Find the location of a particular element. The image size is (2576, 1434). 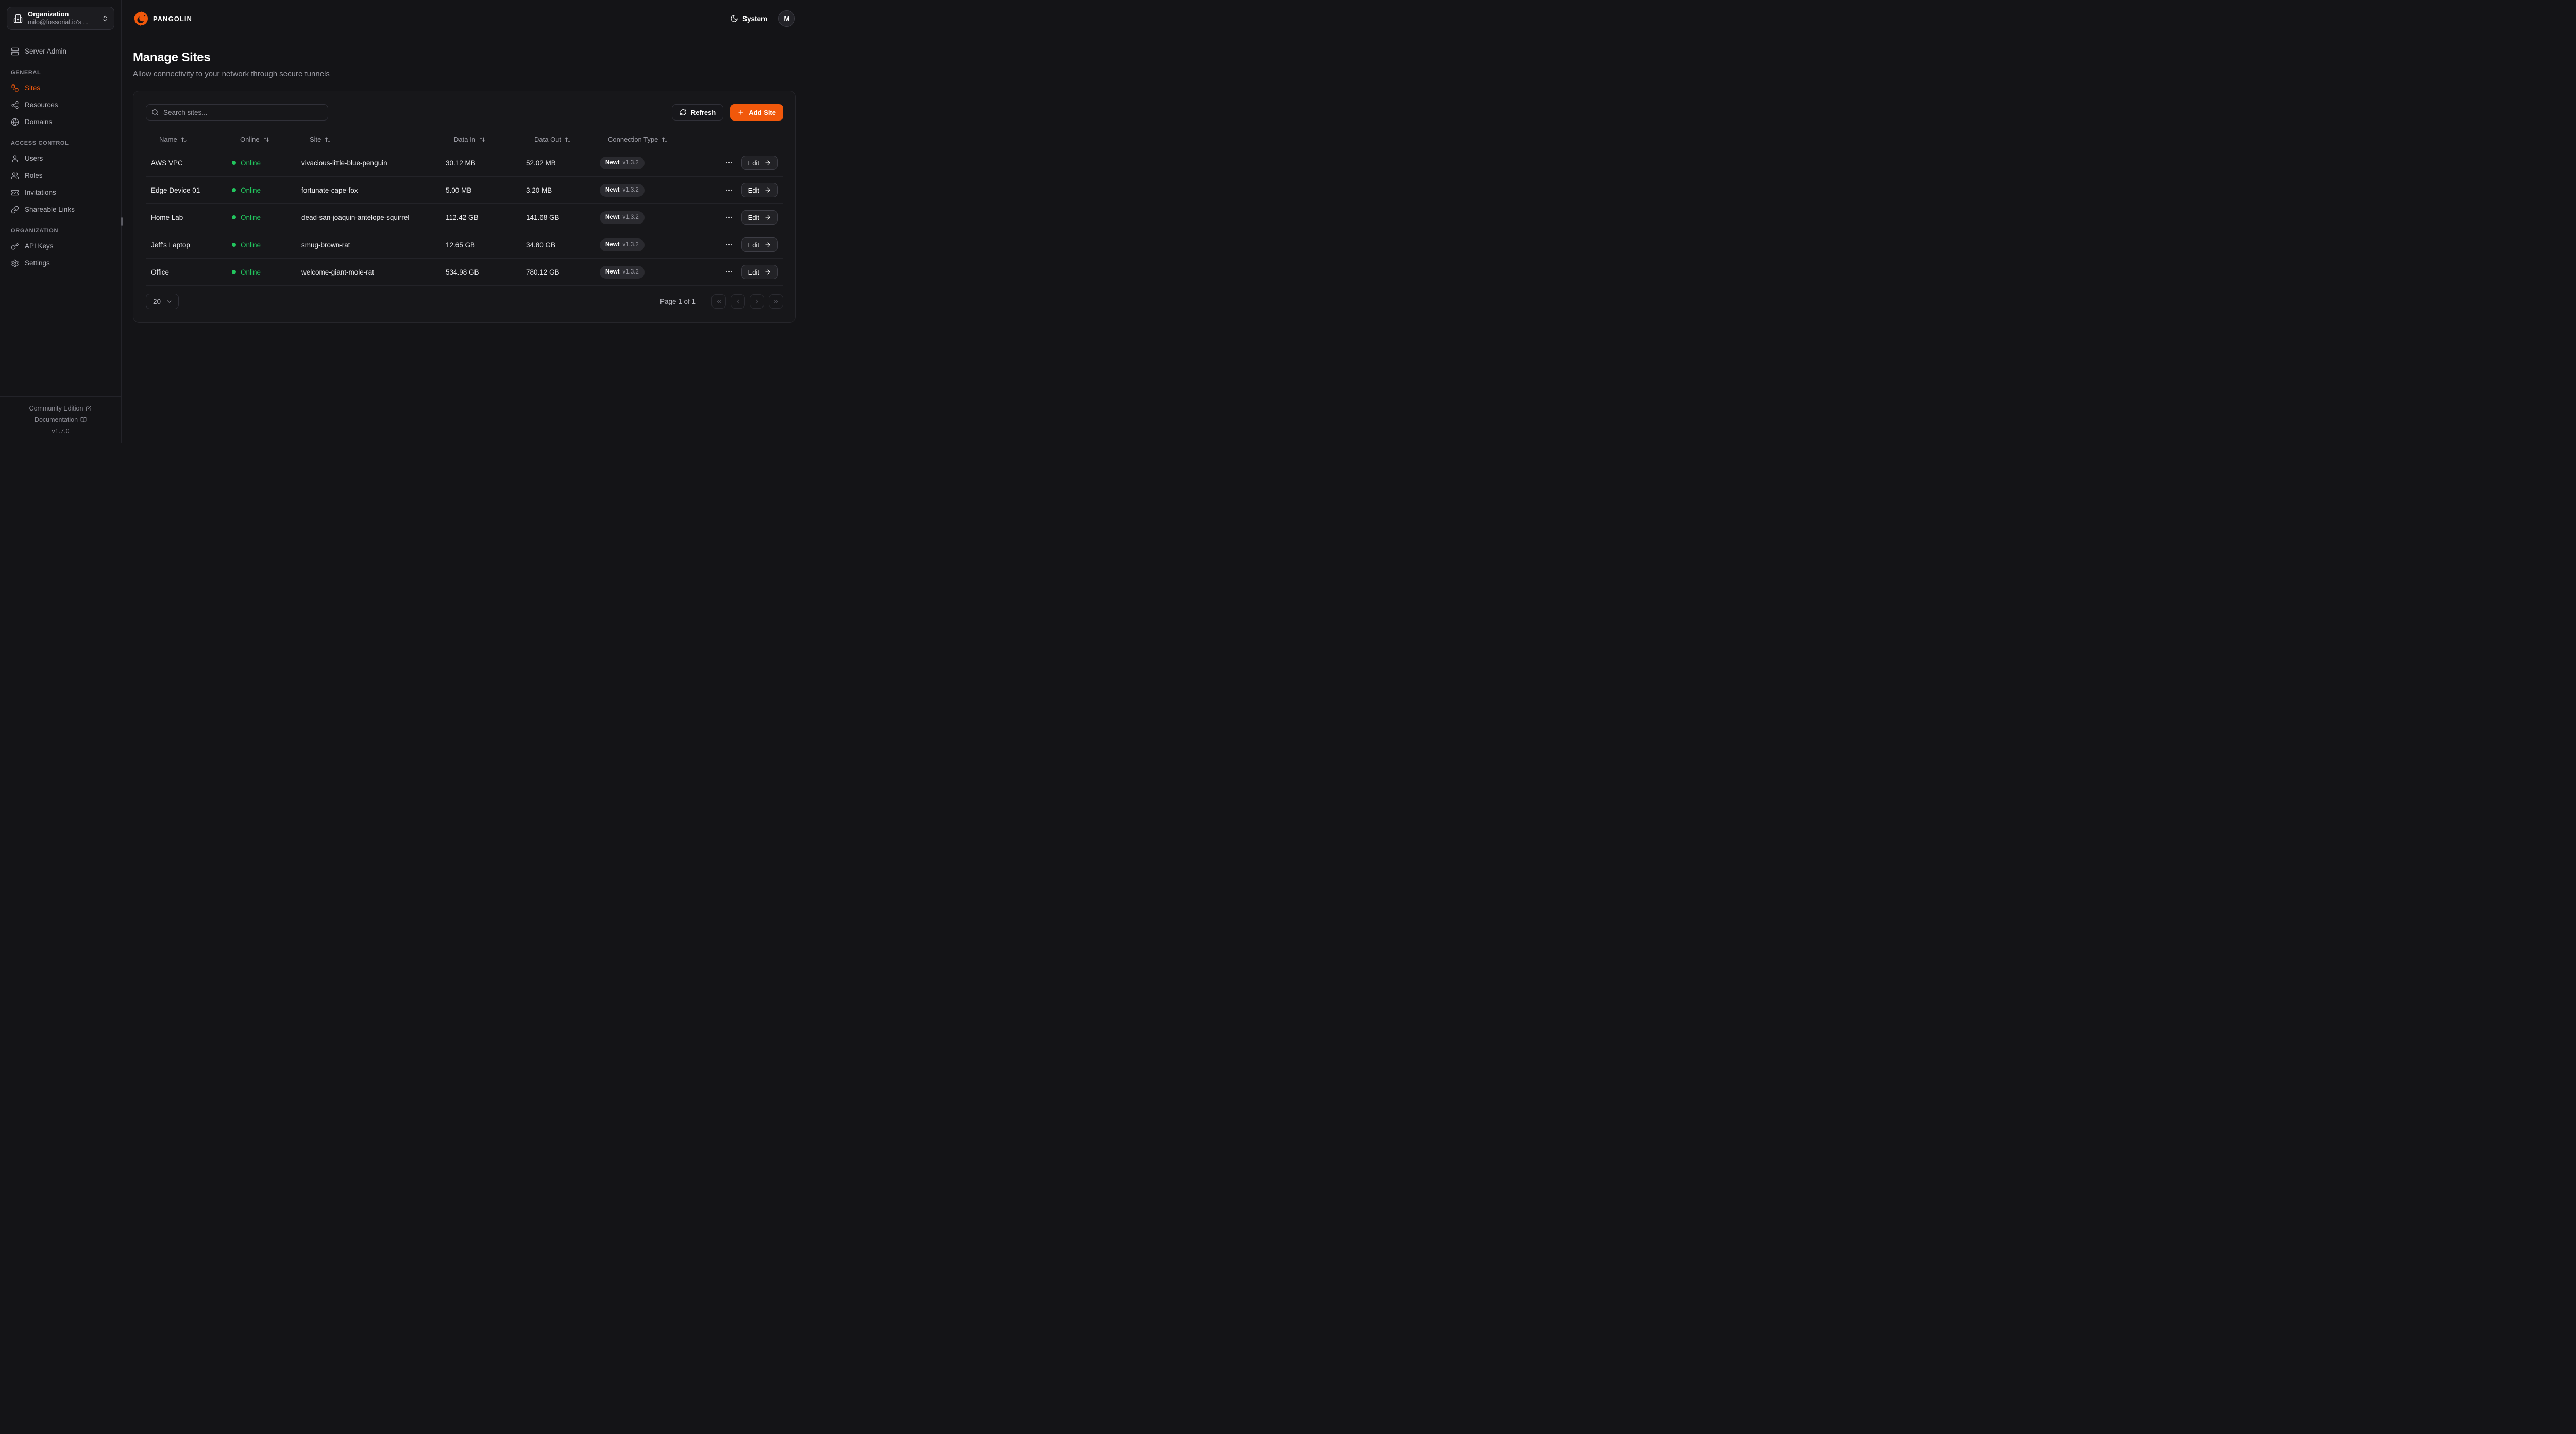

sidebar-item-domains: Domains is located at coordinates (60, 121).